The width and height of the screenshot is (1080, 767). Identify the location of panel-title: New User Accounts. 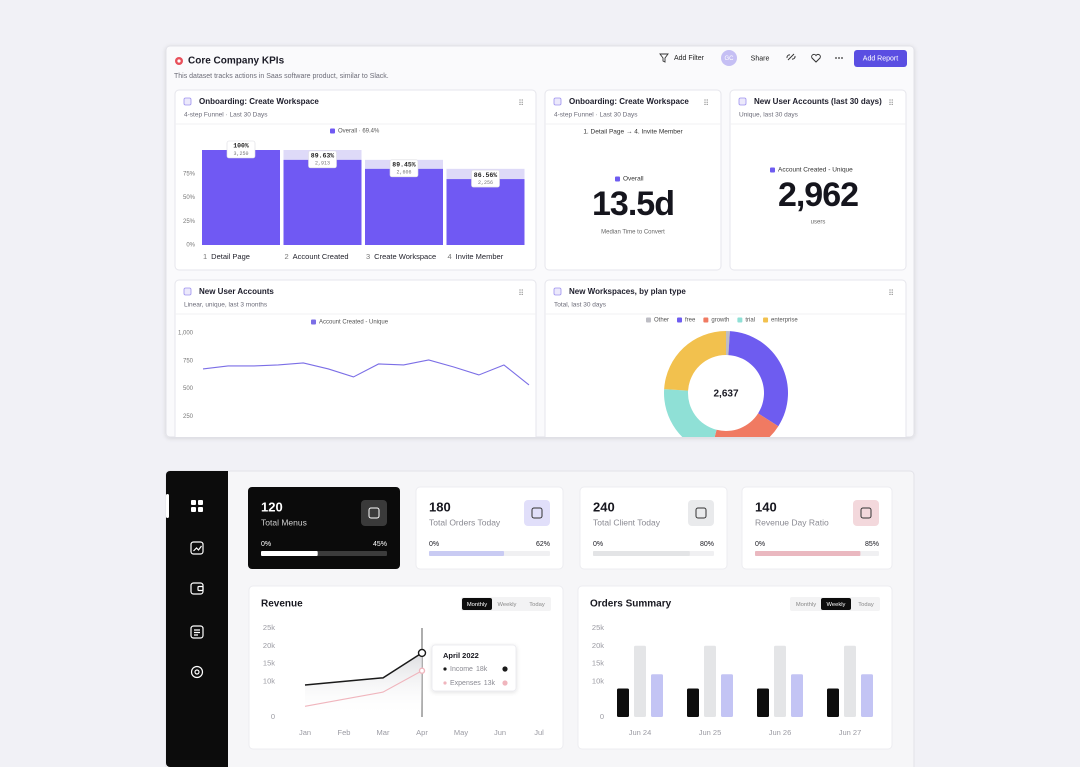
(236, 291).